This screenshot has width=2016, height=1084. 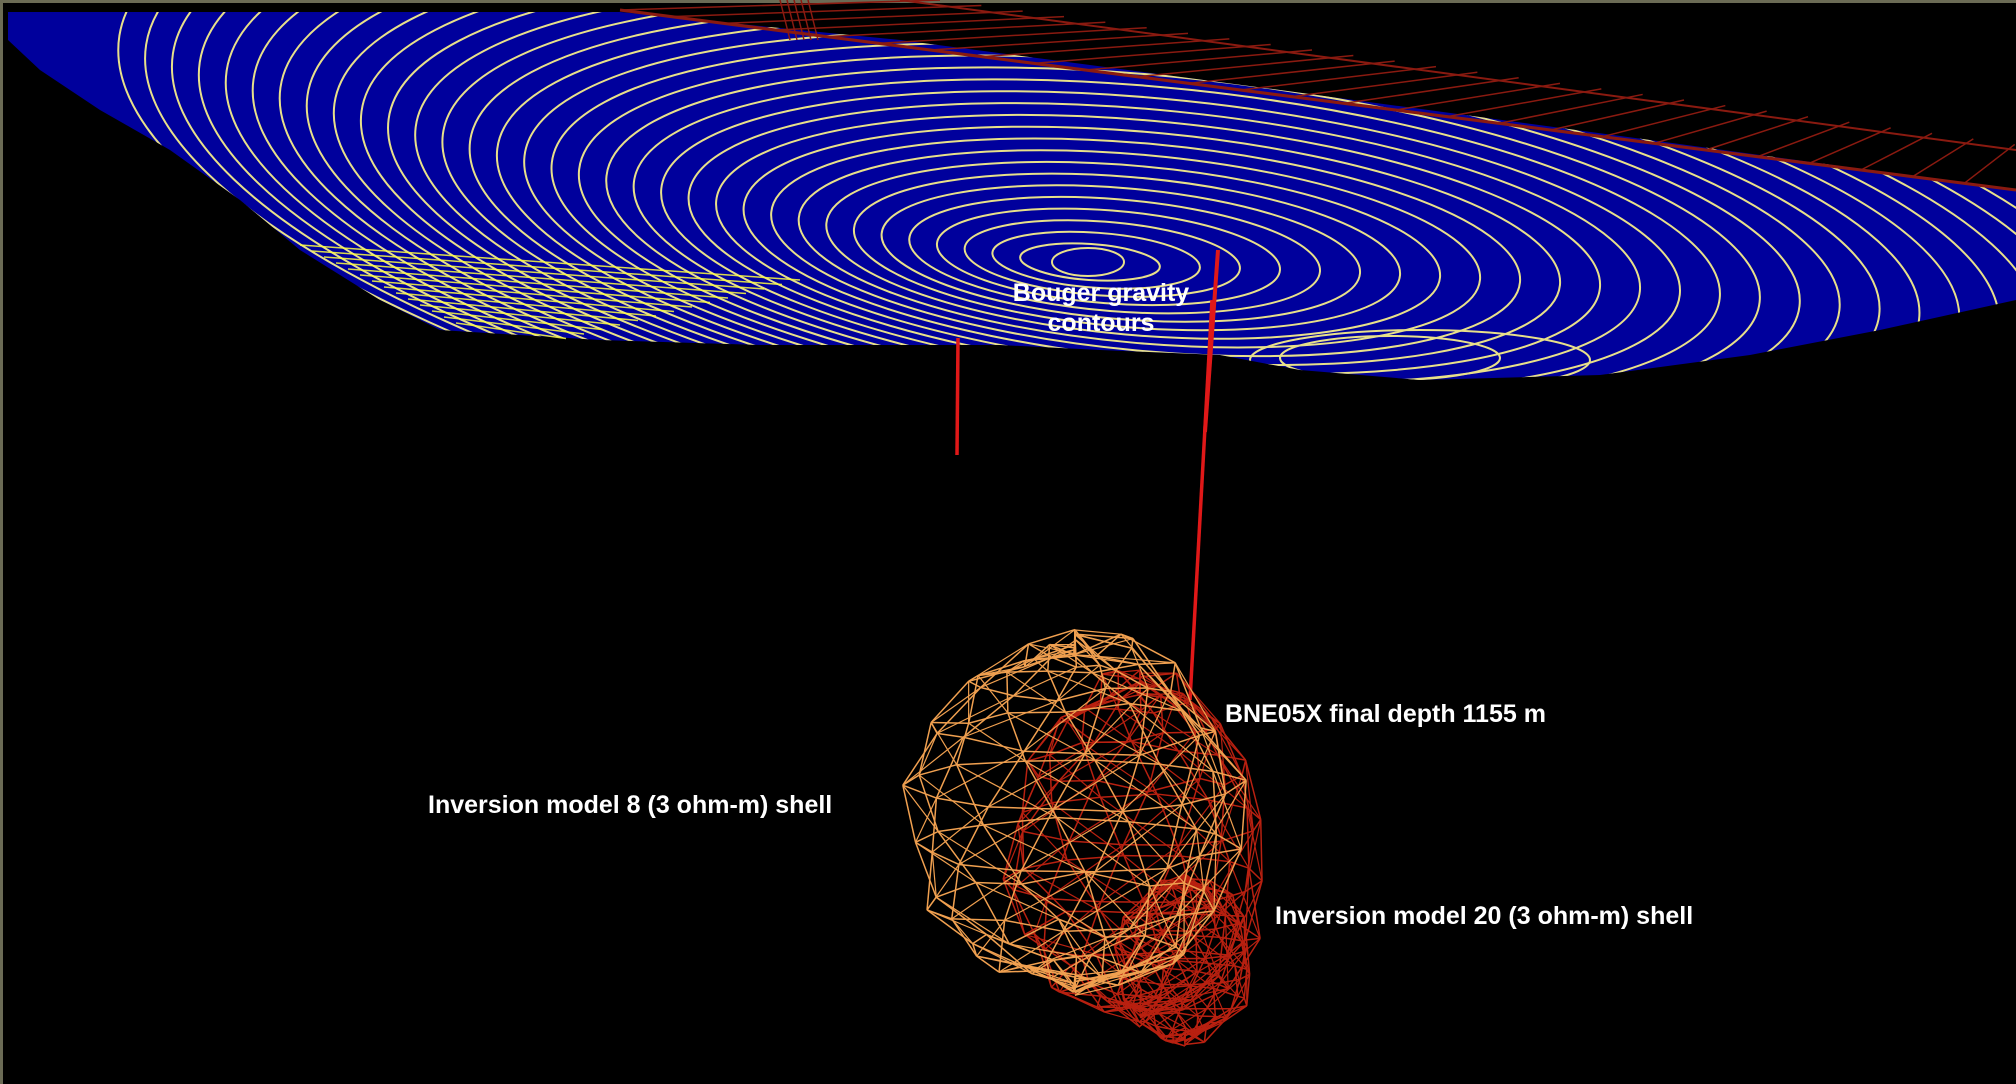 What do you see at coordinates (957, 396) in the screenshot?
I see `borehole-short` at bounding box center [957, 396].